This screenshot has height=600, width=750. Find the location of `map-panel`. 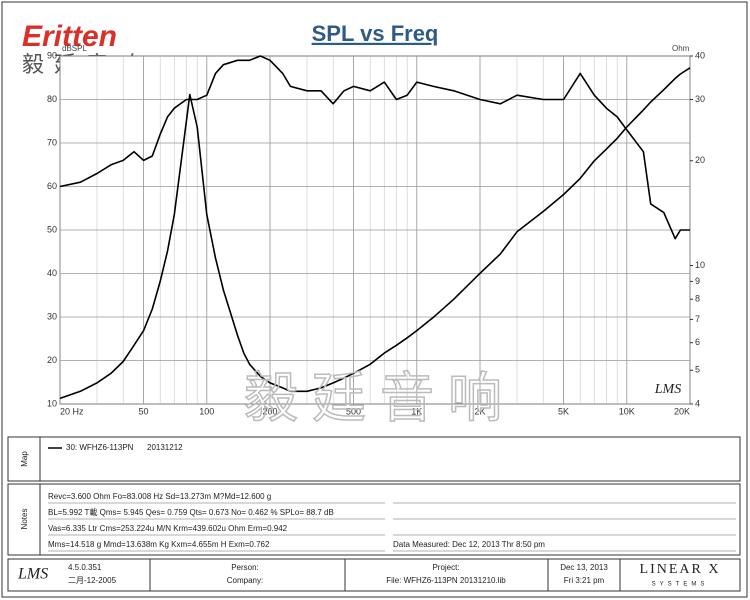

map-panel is located at coordinates (374, 459).